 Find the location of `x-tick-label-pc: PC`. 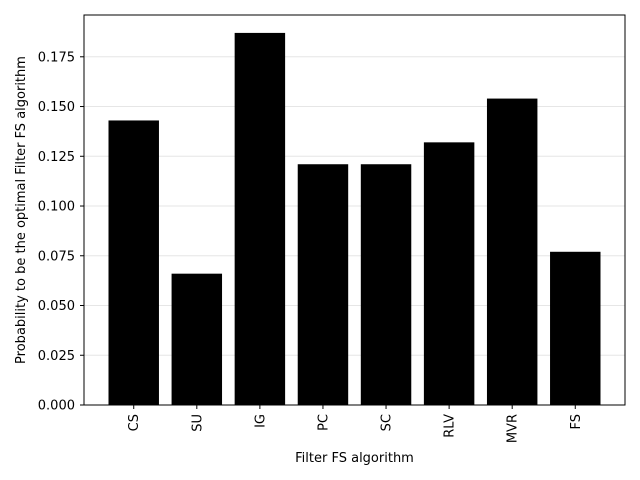

x-tick-label-pc: PC is located at coordinates (323, 422).